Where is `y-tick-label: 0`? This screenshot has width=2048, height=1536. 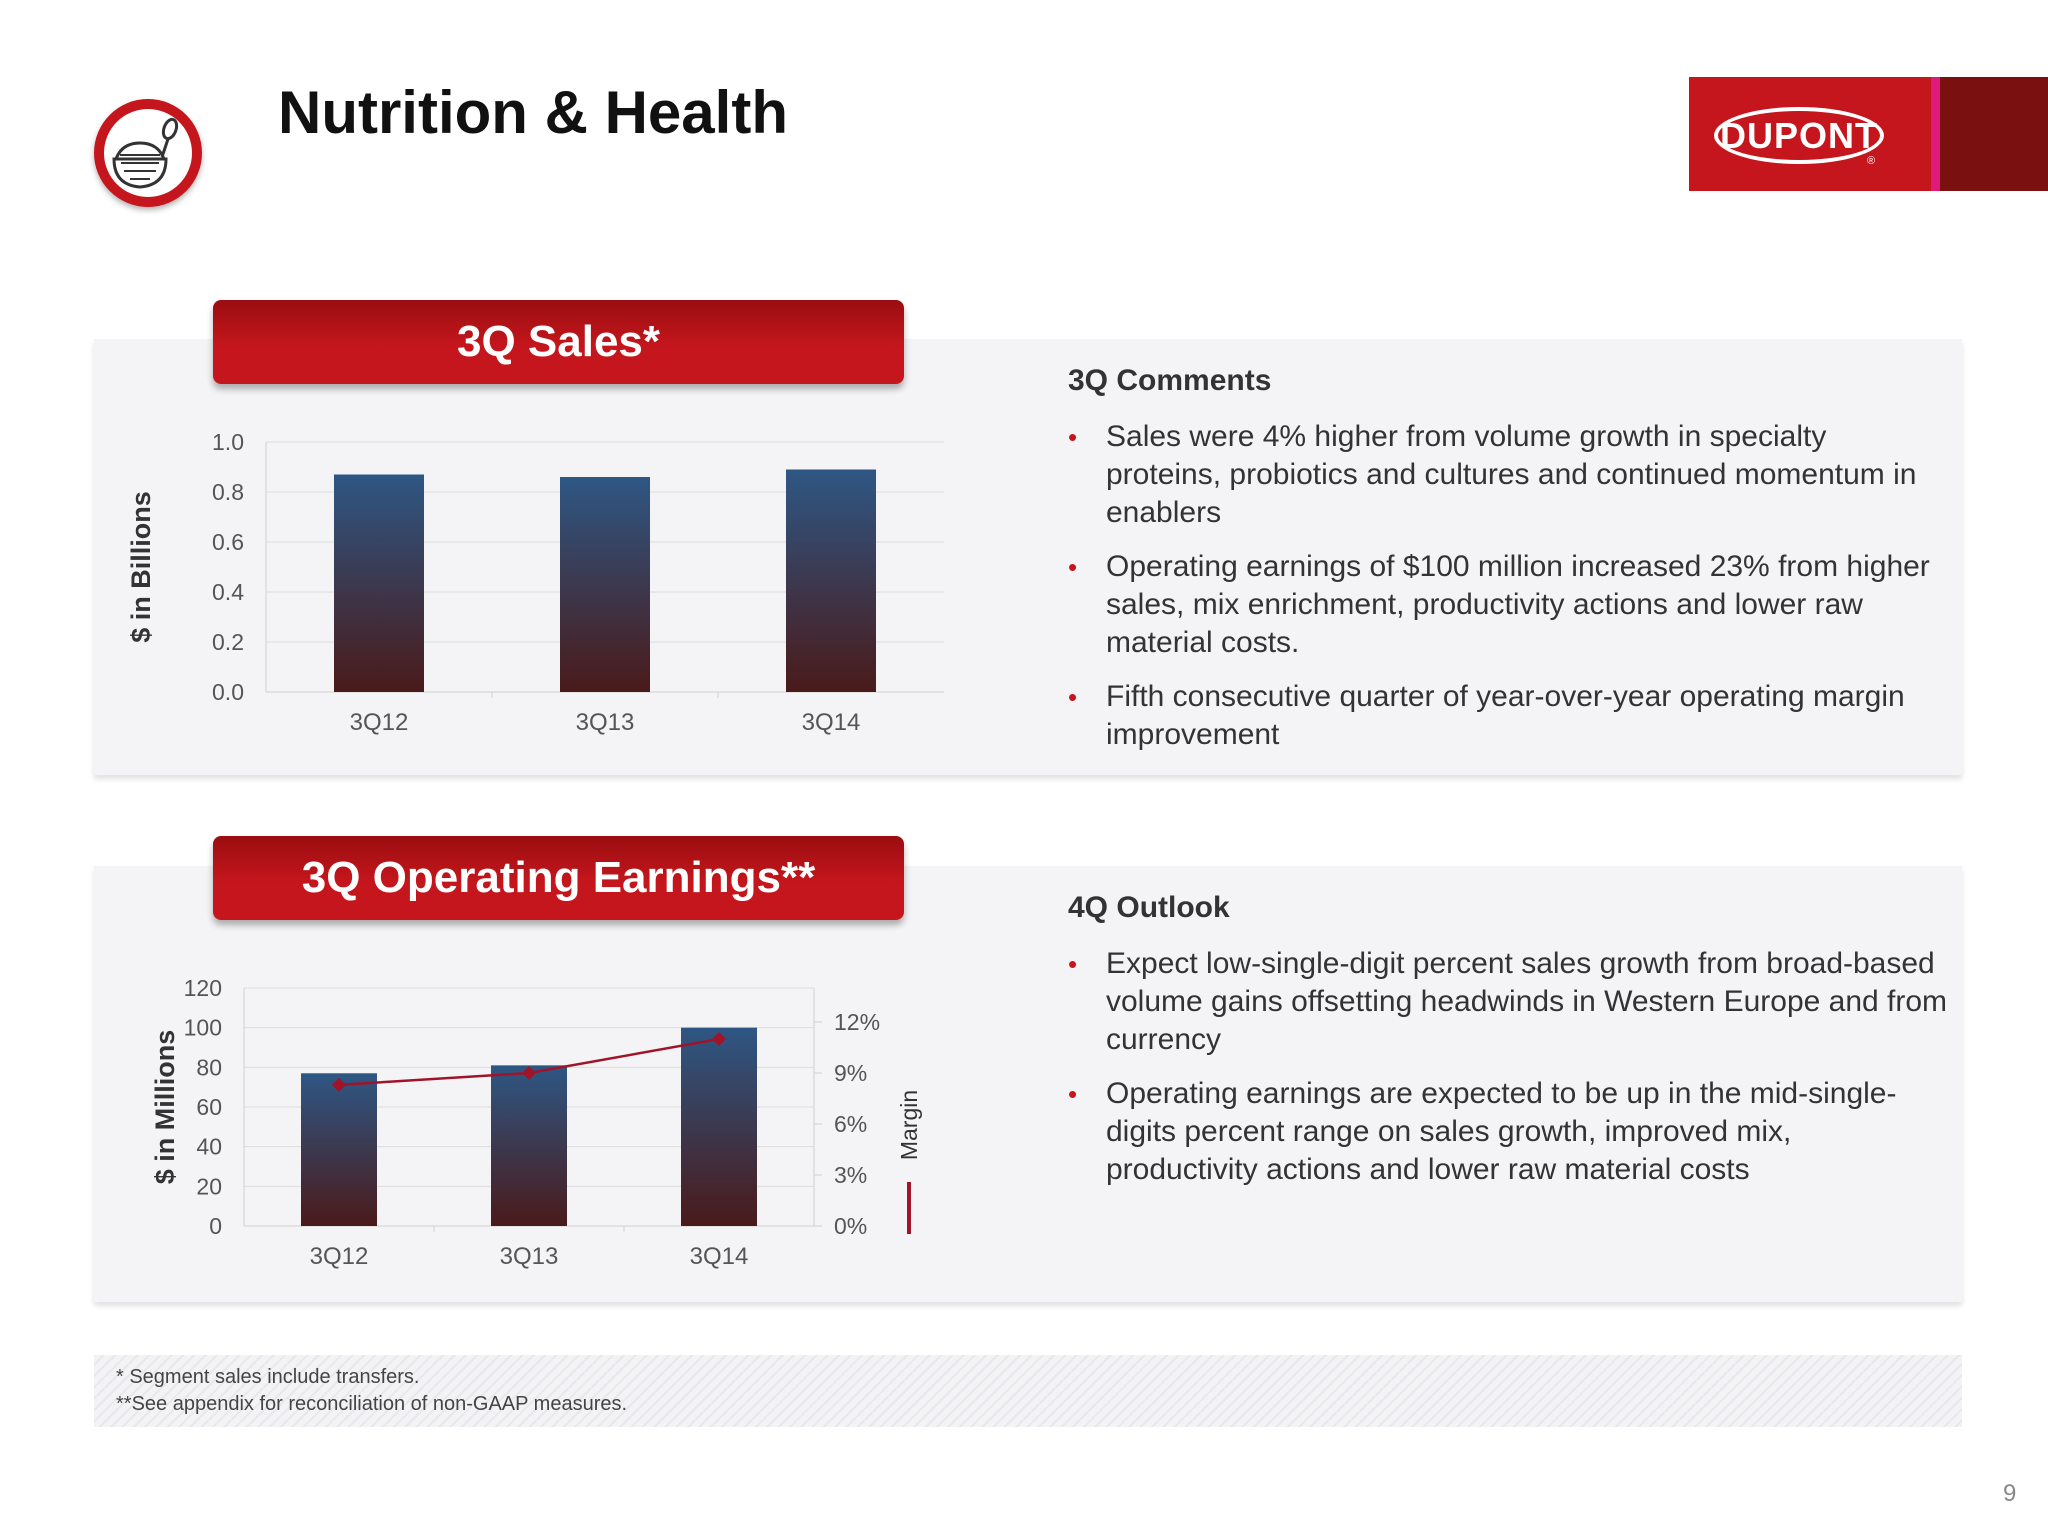
y-tick-label: 0 is located at coordinates (215, 1226).